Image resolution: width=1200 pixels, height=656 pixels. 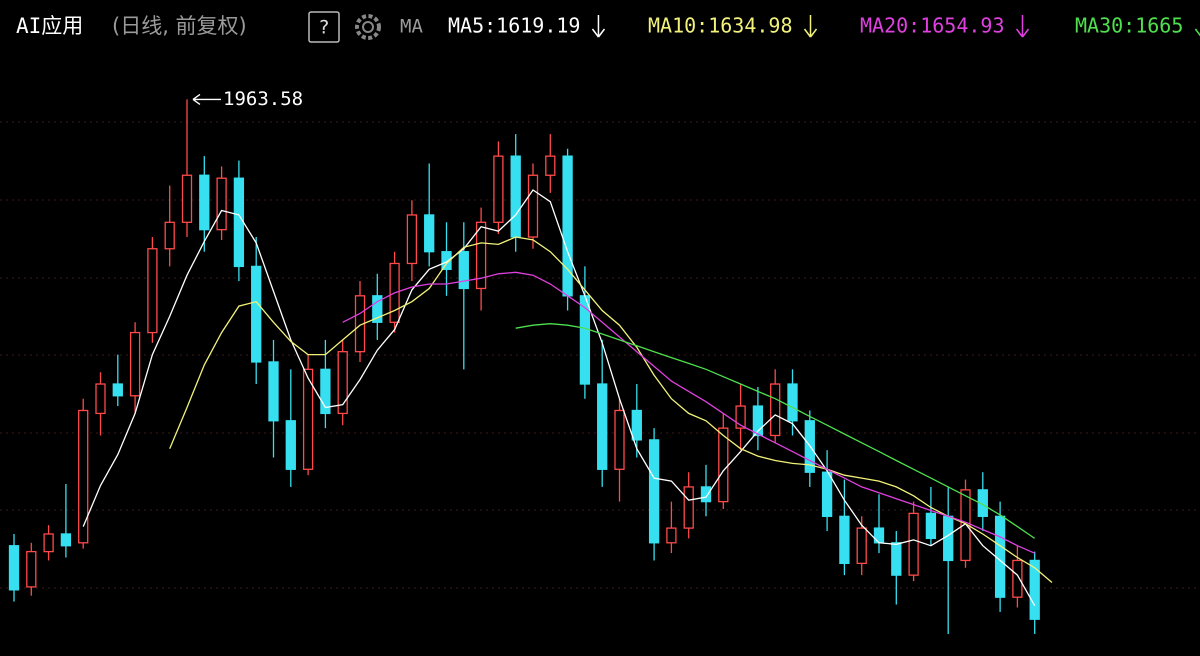 I want to click on settings-icon, so click(x=368, y=27).